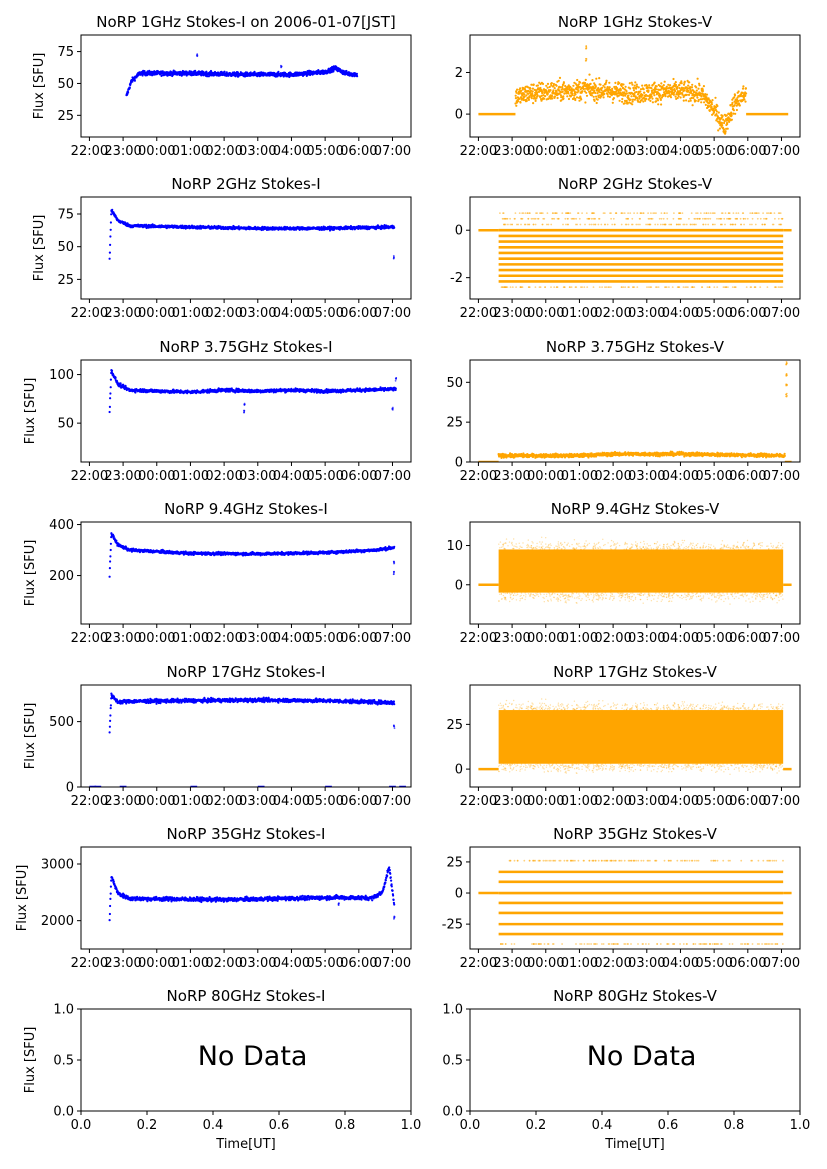  Describe the element at coordinates (65, 84) in the screenshot. I see `y-tick-label: 50` at that location.